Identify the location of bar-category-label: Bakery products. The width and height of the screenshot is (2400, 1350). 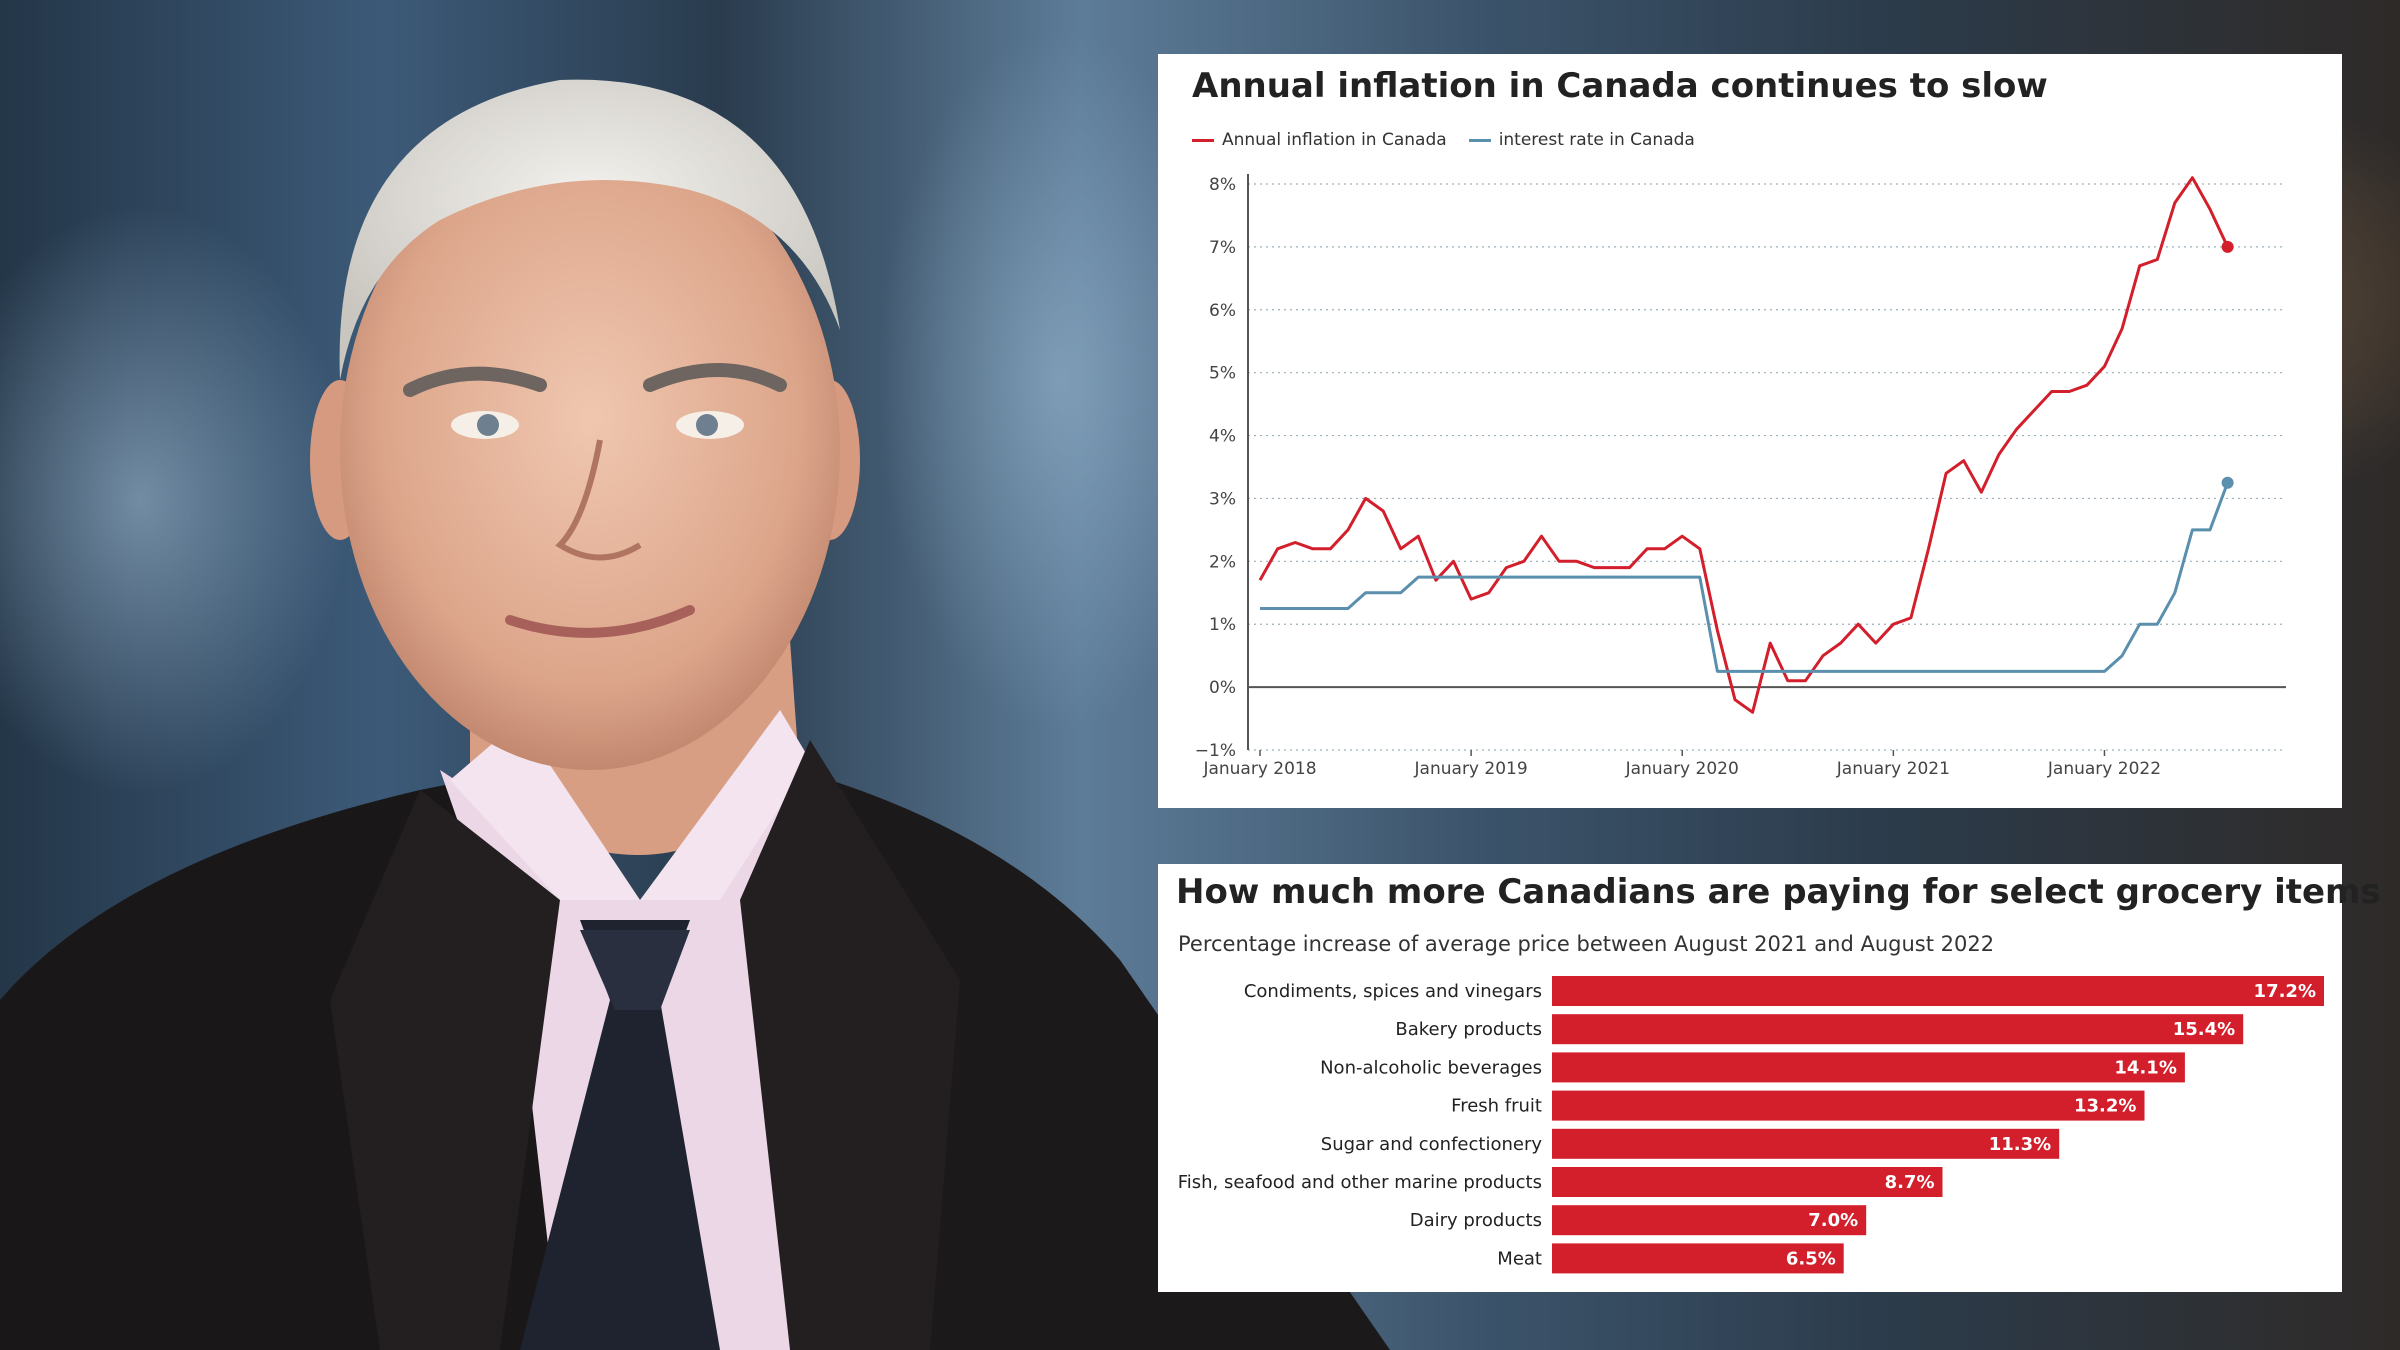
(1468, 1029).